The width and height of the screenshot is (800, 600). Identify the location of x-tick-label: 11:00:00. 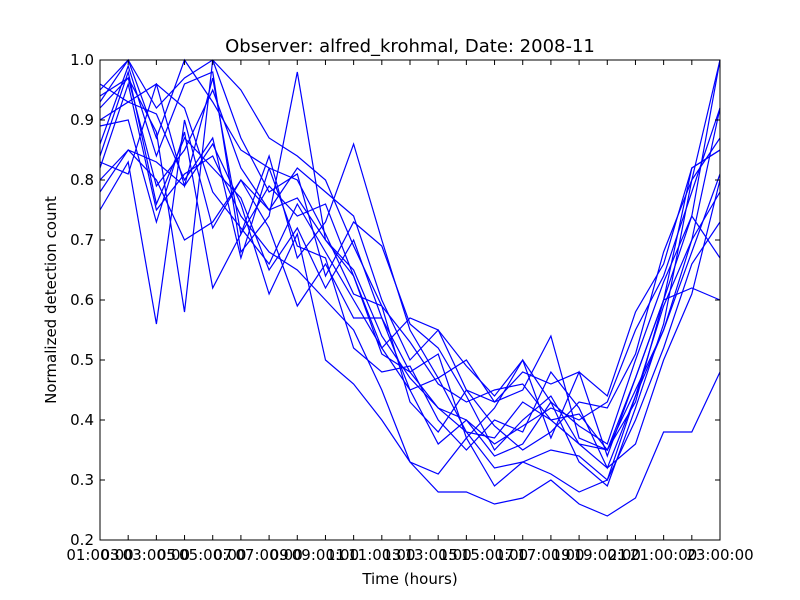
(381, 555).